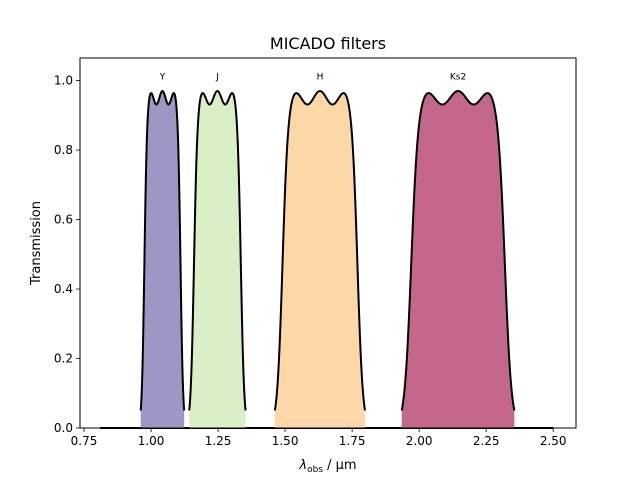  What do you see at coordinates (319, 438) in the screenshot?
I see `x-axis: 0.75 1.00 1.25 1.50 1.75 2.00 2.25 2.50` at bounding box center [319, 438].